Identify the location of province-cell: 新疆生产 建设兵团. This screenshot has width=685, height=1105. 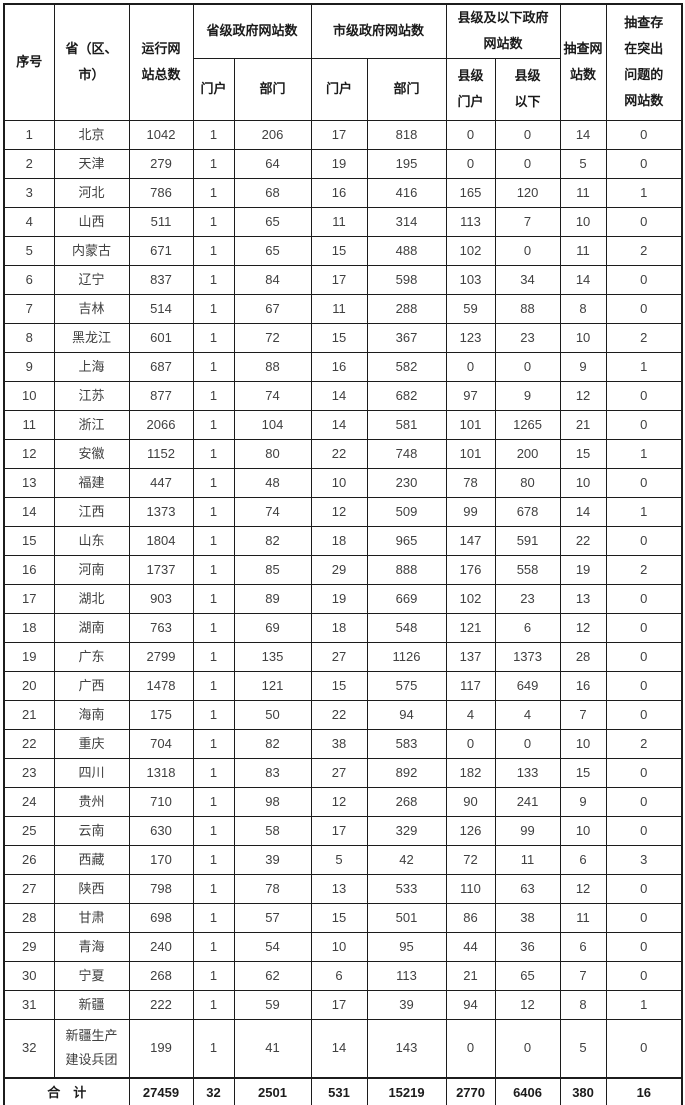
(91, 1048).